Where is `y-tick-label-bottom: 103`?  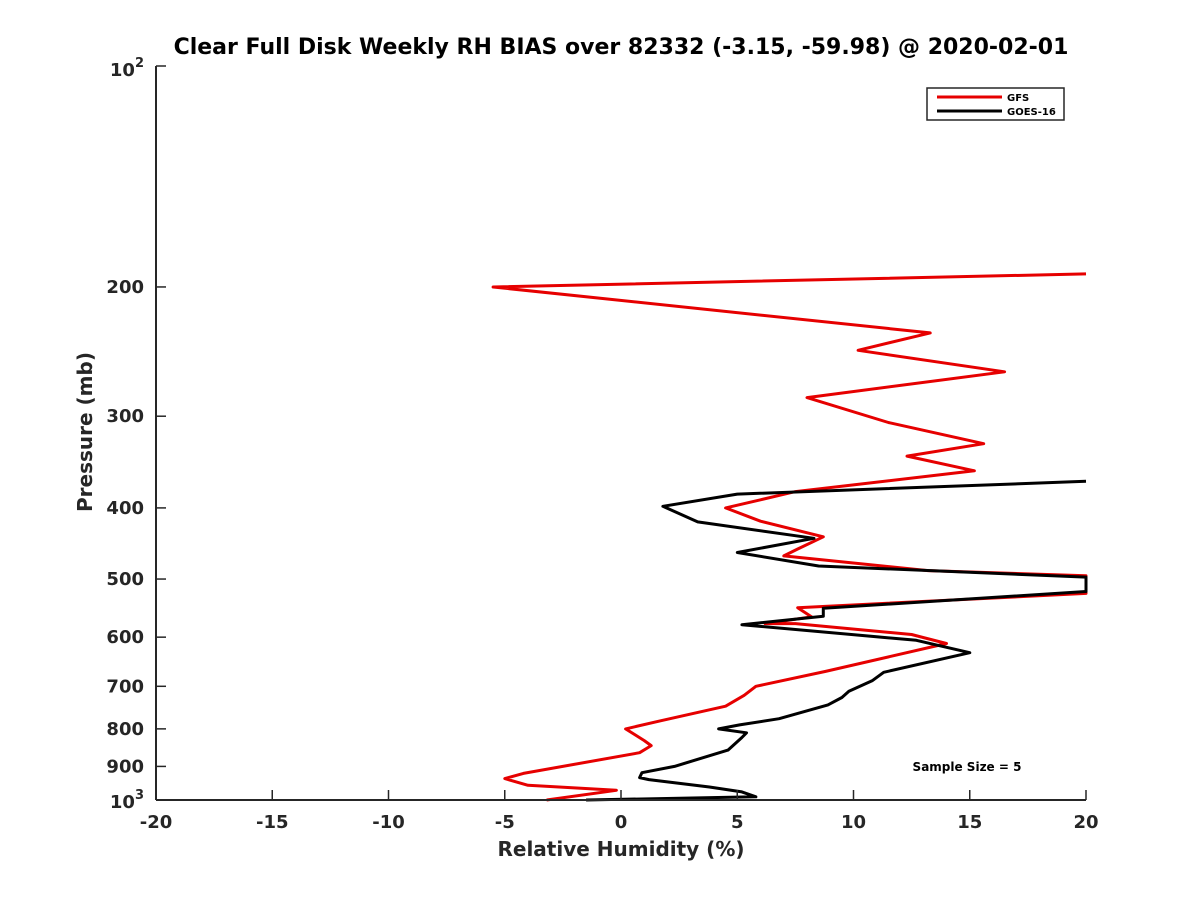 y-tick-label-bottom: 103 is located at coordinates (127, 800).